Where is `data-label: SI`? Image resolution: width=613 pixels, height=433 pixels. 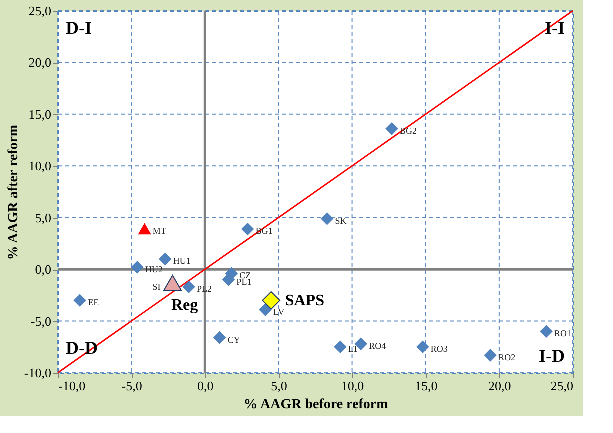 data-label: SI is located at coordinates (156, 287).